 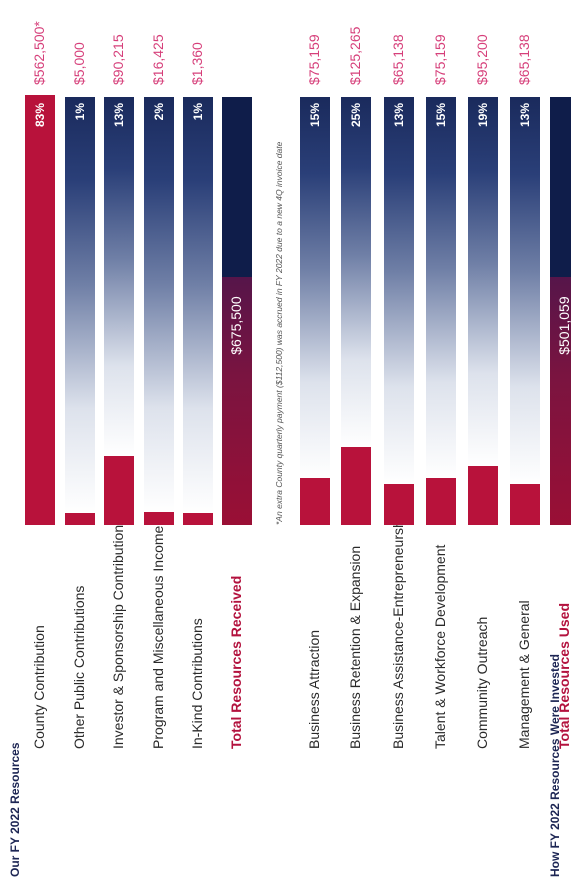 I want to click on category-label: In-Kind Contributions, so click(x=197, y=683).